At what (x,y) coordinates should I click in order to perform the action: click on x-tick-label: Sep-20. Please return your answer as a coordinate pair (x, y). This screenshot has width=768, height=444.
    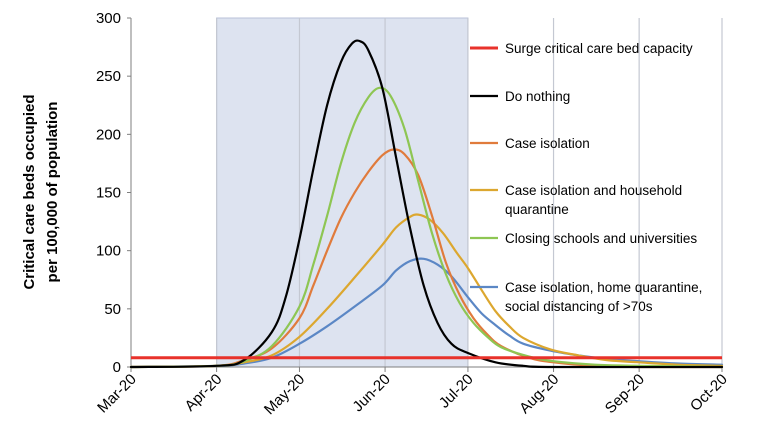
    Looking at the image, I should click on (625, 394).